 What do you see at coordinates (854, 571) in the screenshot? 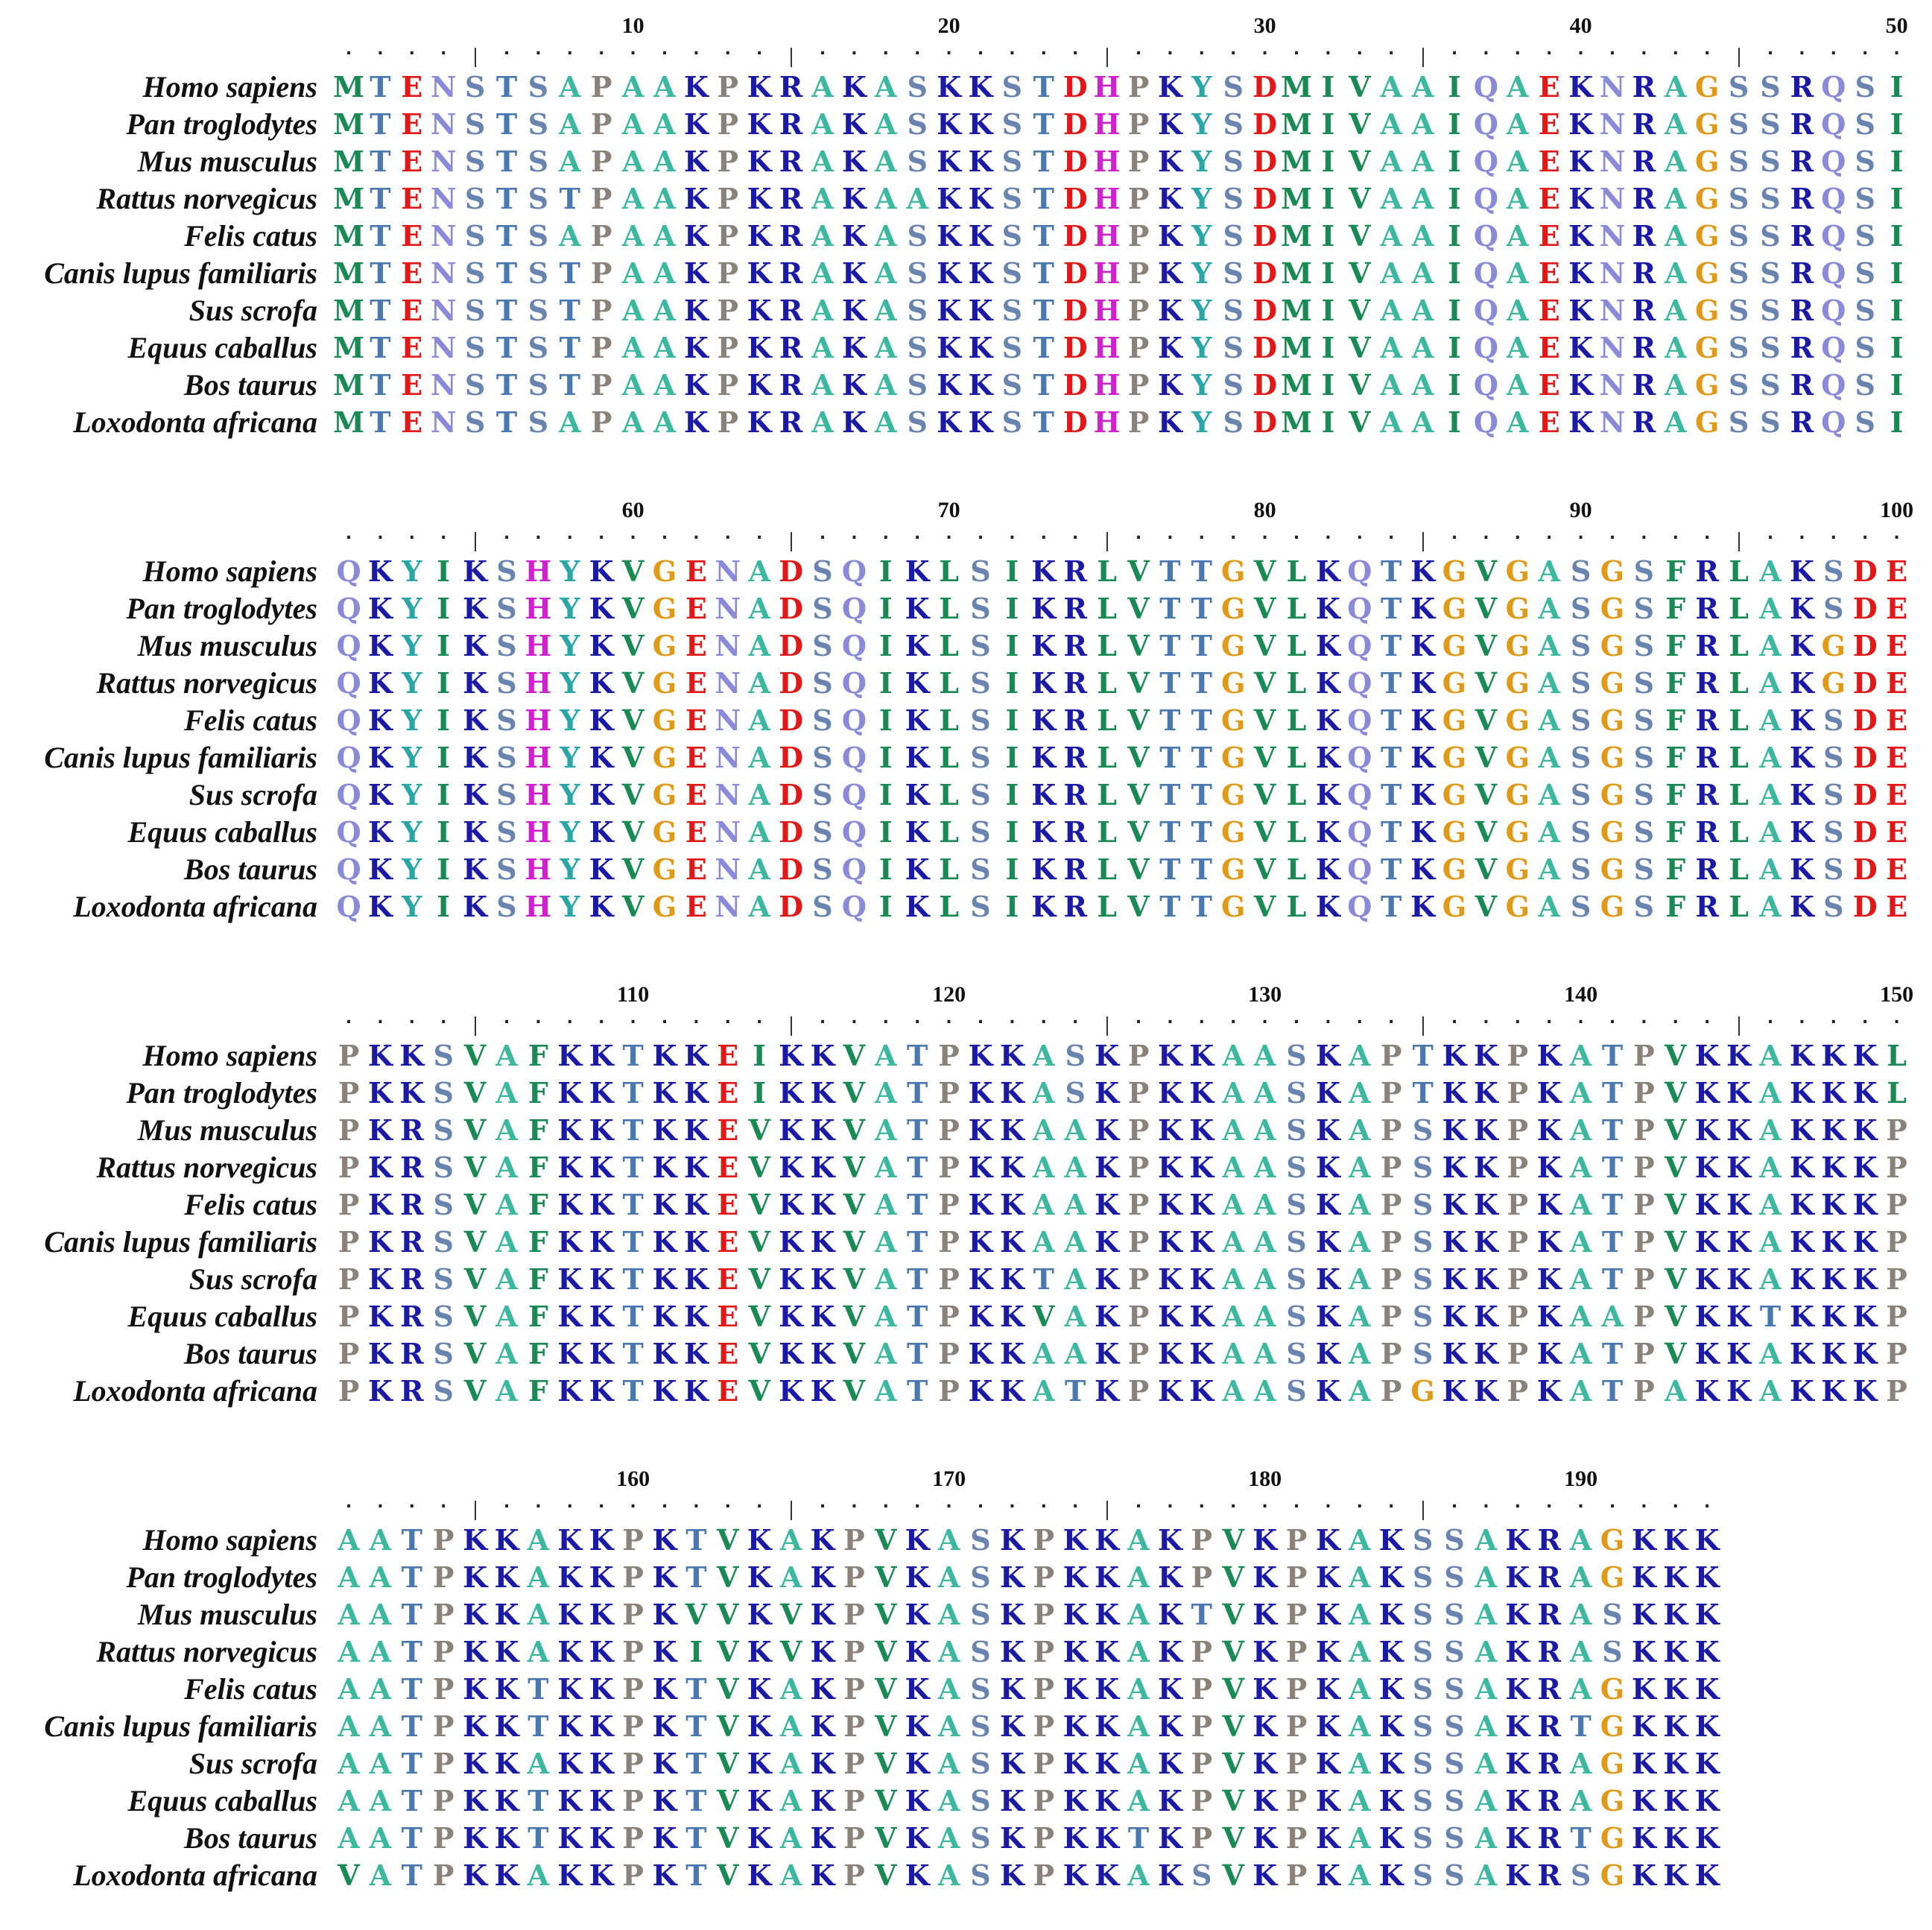
I see `residue: Q` at bounding box center [854, 571].